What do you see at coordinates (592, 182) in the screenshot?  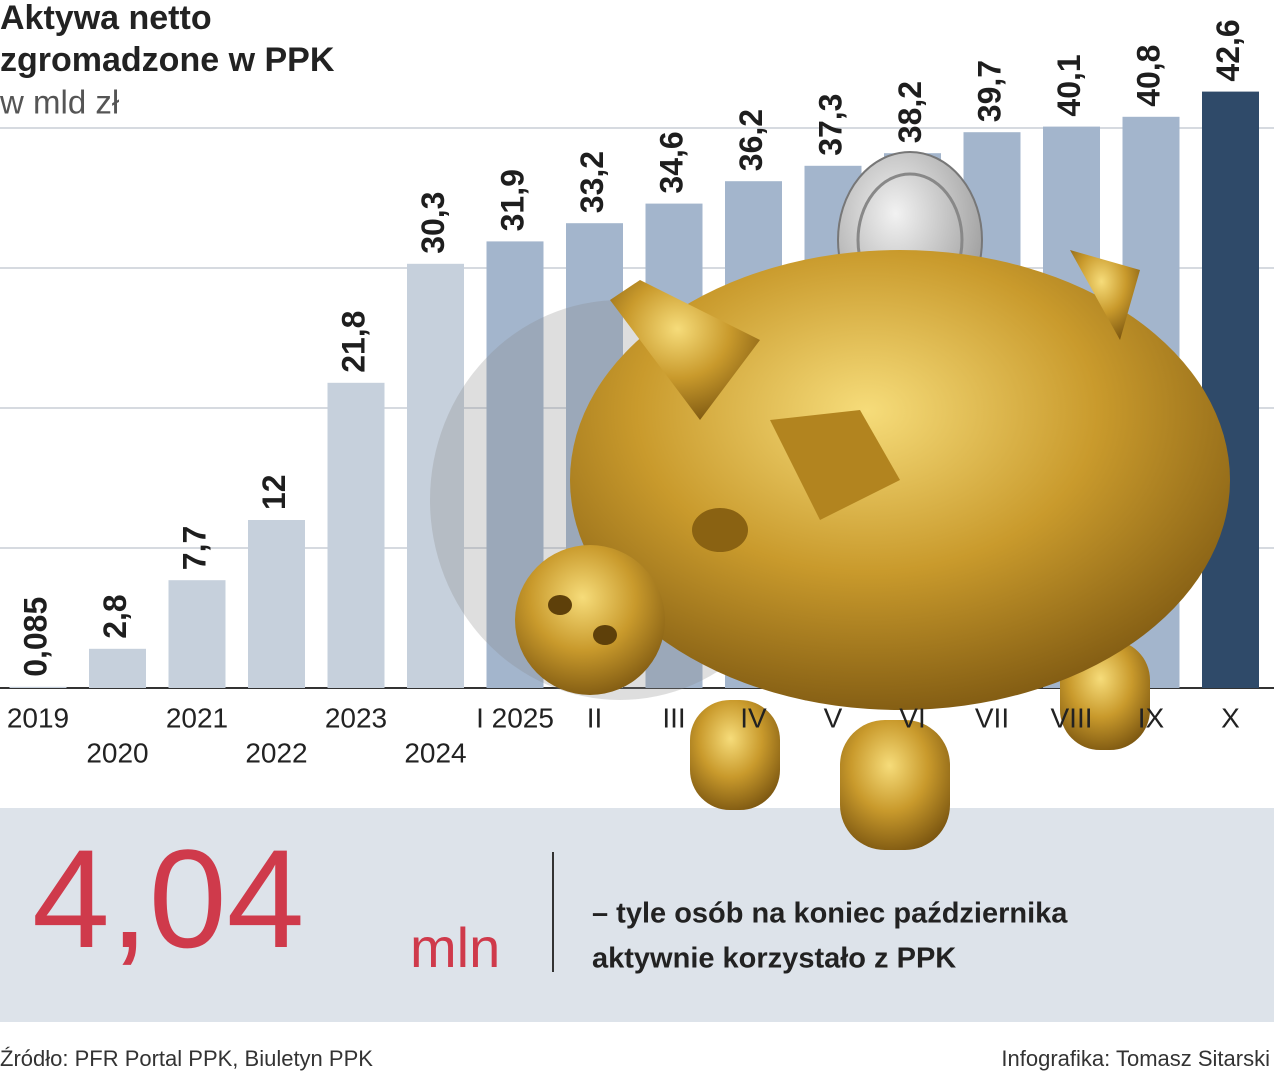 I see `value-label: 33,2` at bounding box center [592, 182].